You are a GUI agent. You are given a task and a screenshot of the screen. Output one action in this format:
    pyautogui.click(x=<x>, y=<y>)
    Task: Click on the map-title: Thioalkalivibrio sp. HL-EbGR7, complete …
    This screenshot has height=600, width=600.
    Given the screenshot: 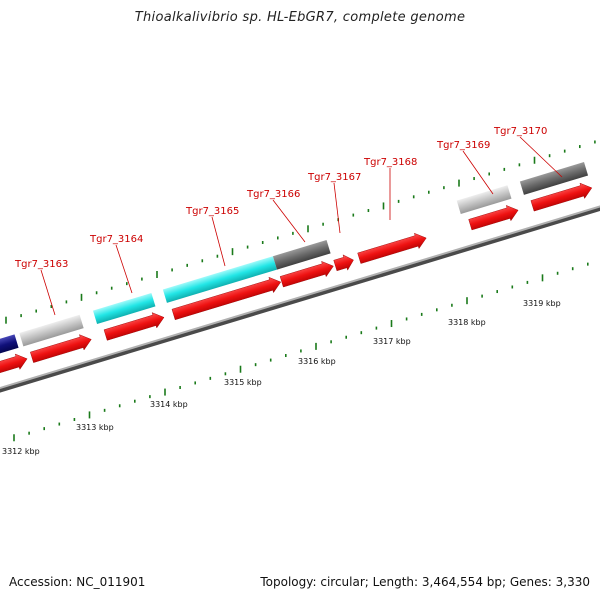 What is the action you would take?
    pyautogui.click(x=300, y=17)
    